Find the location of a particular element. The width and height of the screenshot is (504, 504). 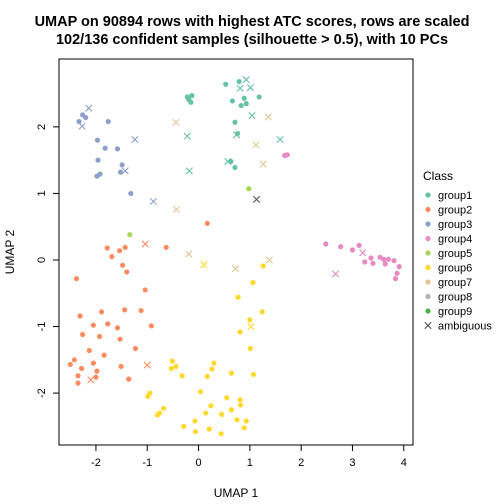

x-tick-label: -2 is located at coordinates (96, 463).